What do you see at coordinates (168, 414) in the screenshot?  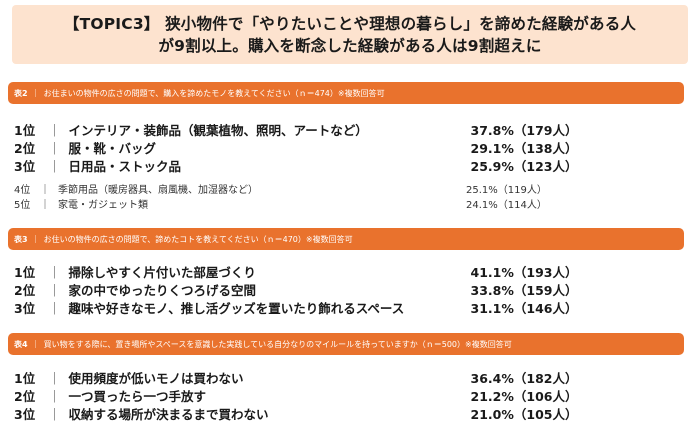 I see `row-label: 収納する場所が決まるまで買わない` at bounding box center [168, 414].